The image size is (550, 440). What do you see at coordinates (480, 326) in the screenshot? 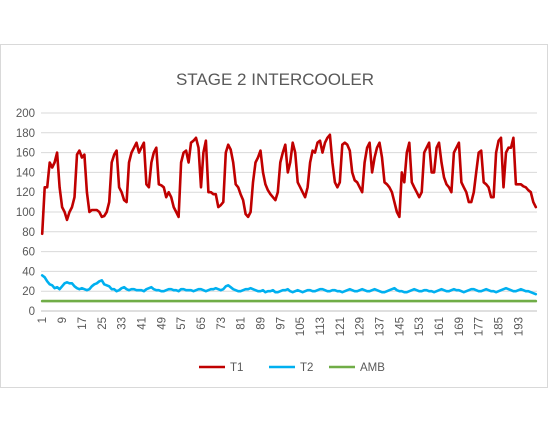
I see `x-tick-label: 177` at bounding box center [480, 326].